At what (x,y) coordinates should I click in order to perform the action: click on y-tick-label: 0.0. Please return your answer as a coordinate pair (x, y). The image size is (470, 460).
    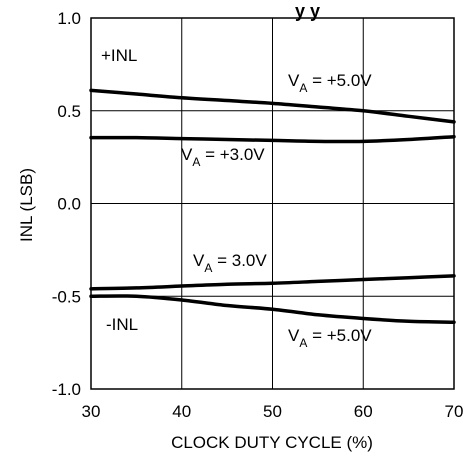
    Looking at the image, I should click on (69, 204).